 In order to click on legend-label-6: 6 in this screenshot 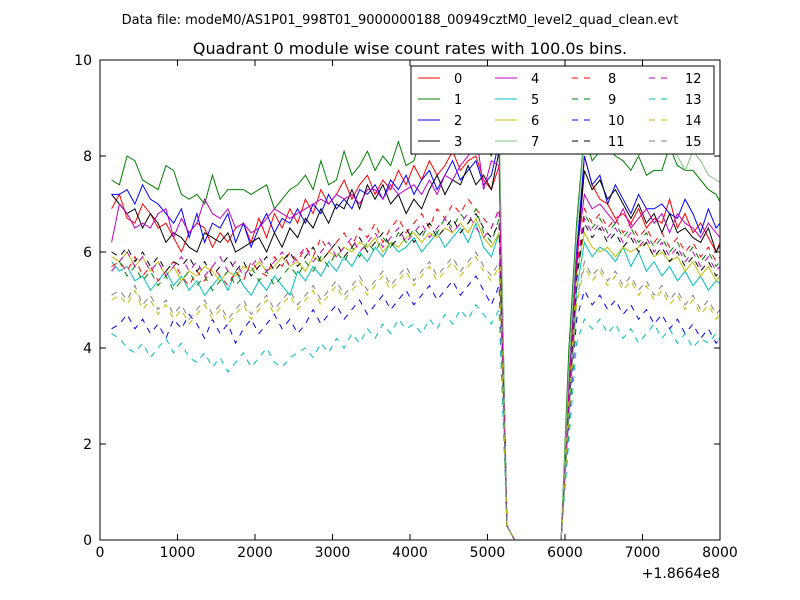, I will do `click(535, 121)`.